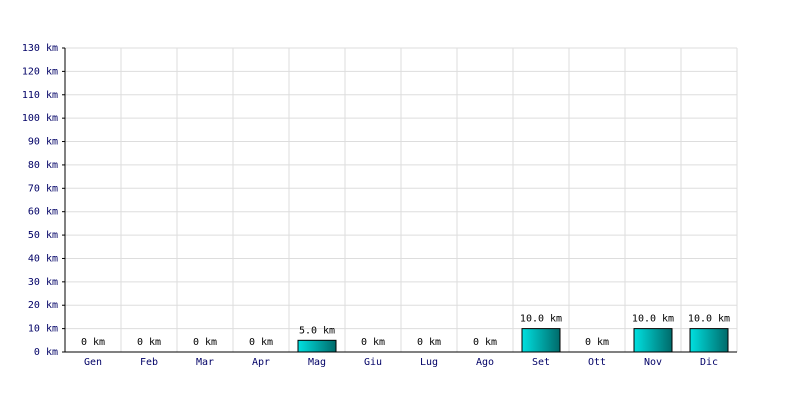 The width and height of the screenshot is (800, 400). Describe the element at coordinates (43, 305) in the screenshot. I see `y-tick-label: 20 km` at that location.